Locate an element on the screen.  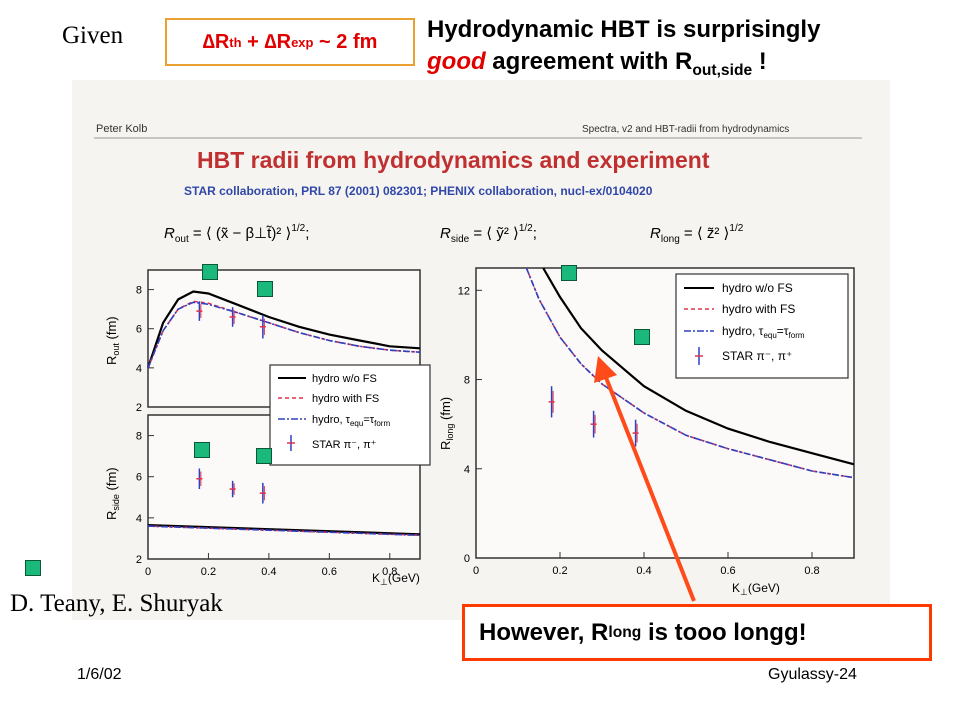
figure-author: Peter Kolb is located at coordinates (121, 129).